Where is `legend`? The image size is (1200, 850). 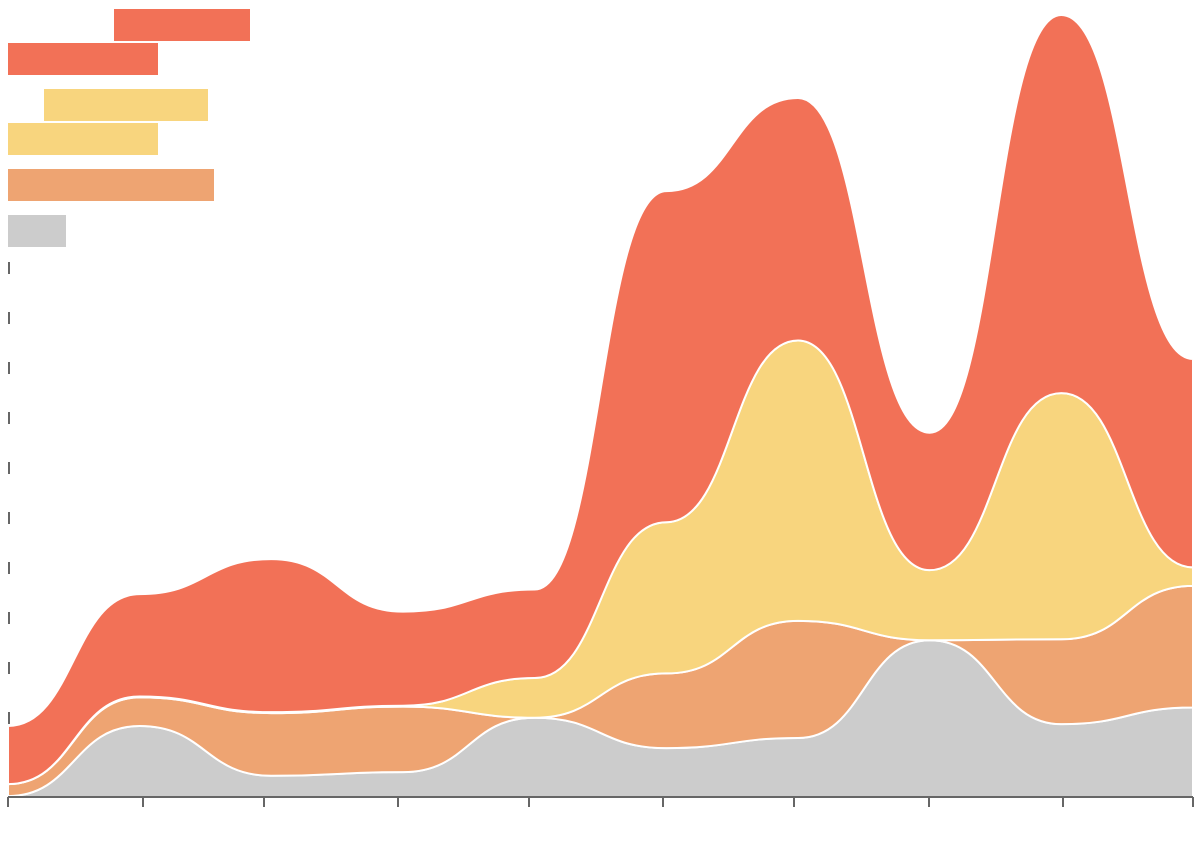
legend is located at coordinates (129, 128).